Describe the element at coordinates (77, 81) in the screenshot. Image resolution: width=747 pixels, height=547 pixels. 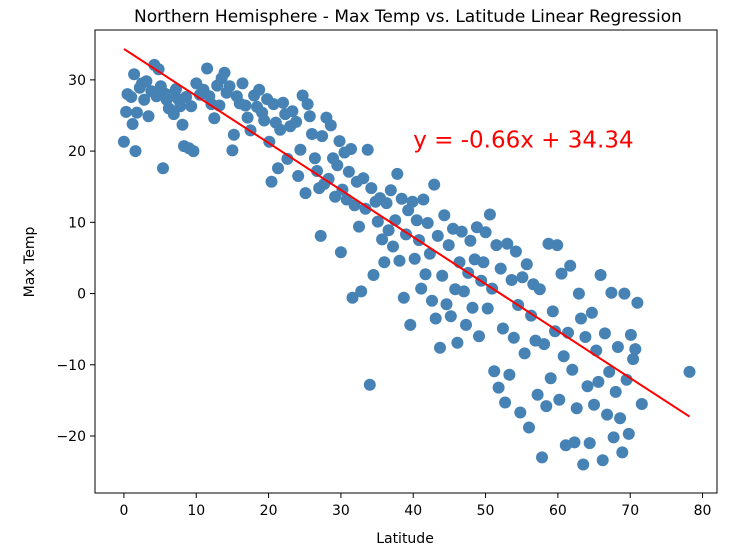
I see `y-tick-label: 30` at that location.